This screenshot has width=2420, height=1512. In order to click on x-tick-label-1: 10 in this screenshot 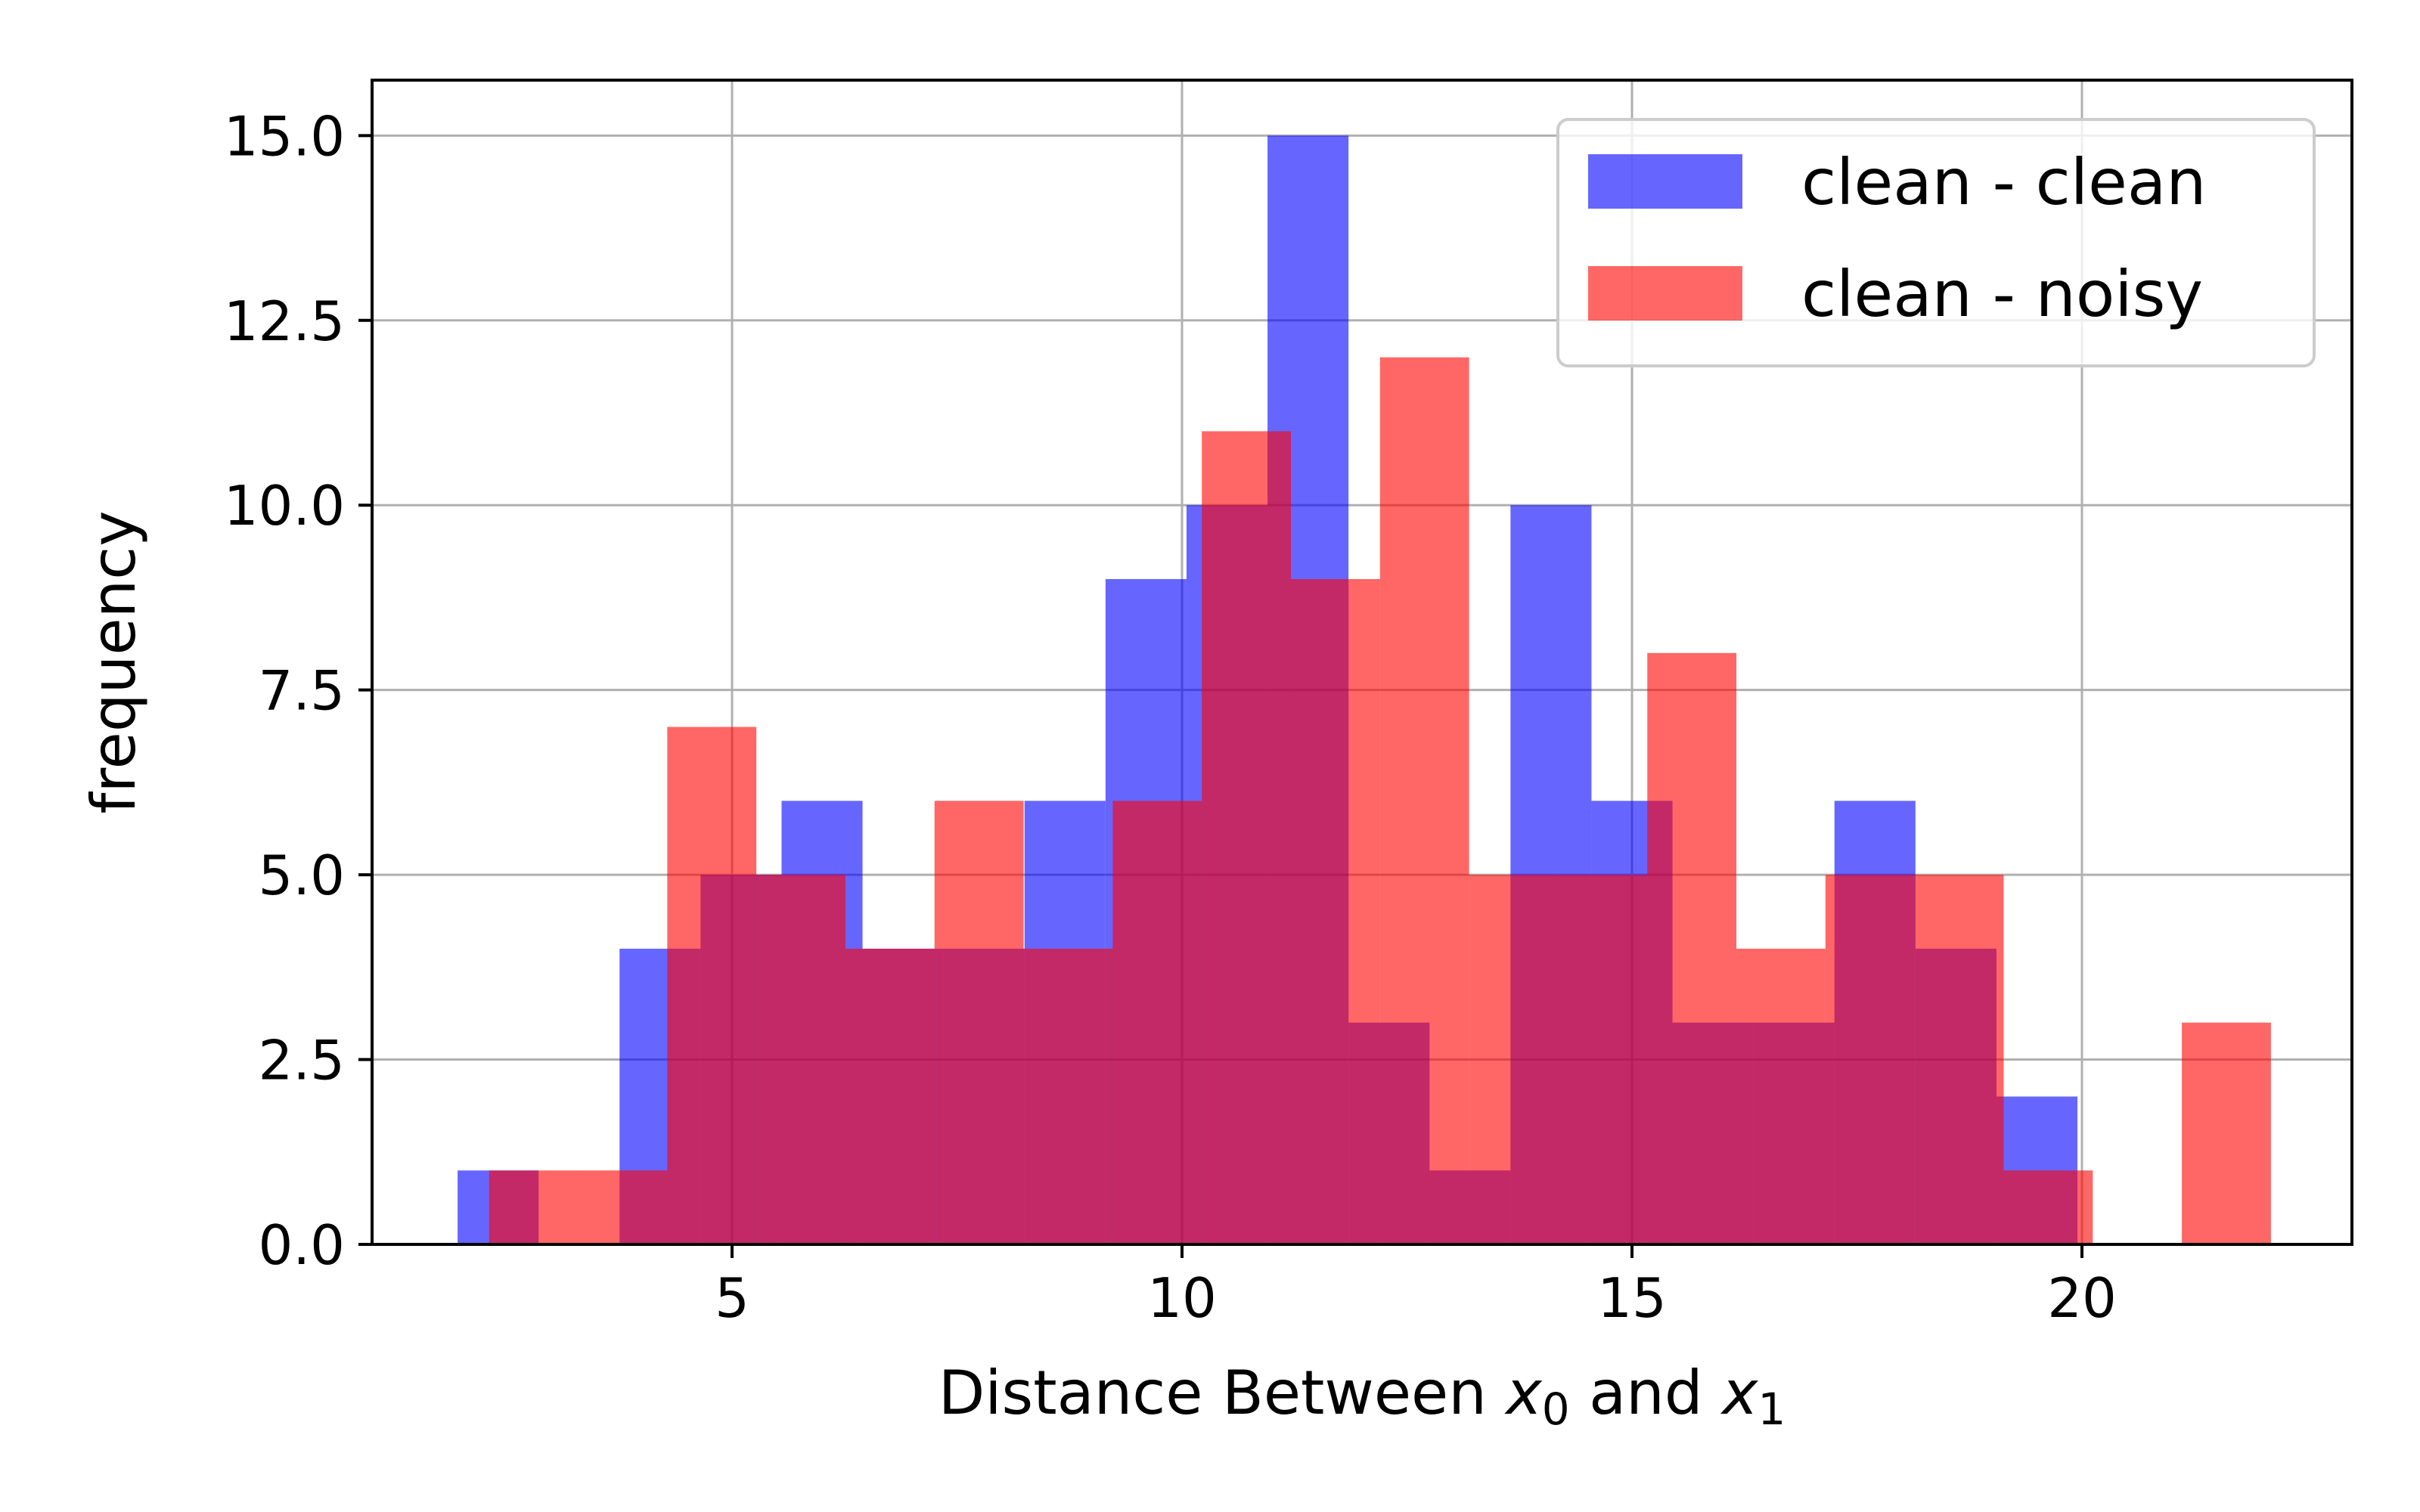, I will do `click(1182, 1298)`.